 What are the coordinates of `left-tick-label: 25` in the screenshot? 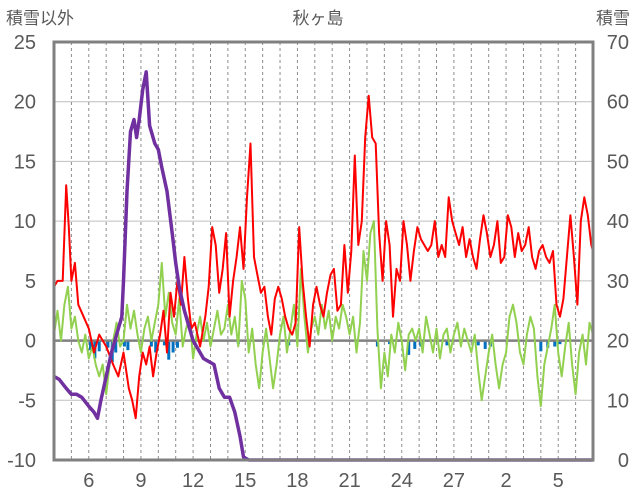 It's located at (25, 43).